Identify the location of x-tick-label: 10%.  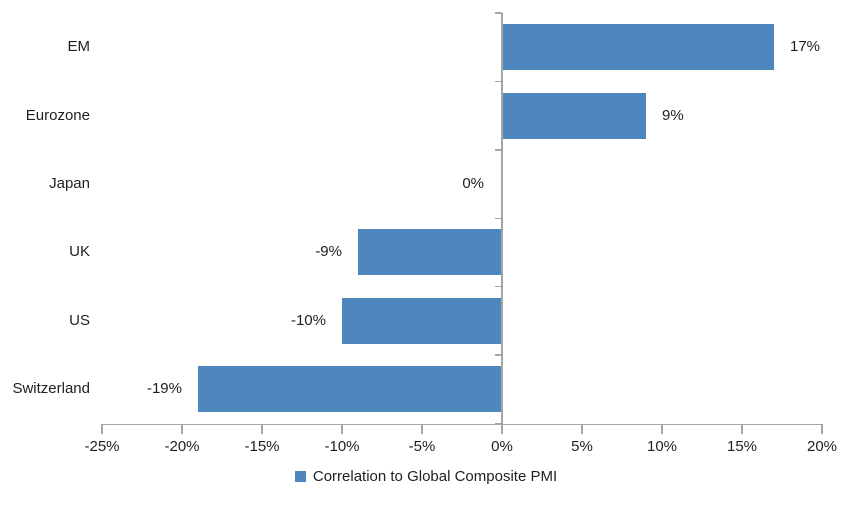
(662, 446).